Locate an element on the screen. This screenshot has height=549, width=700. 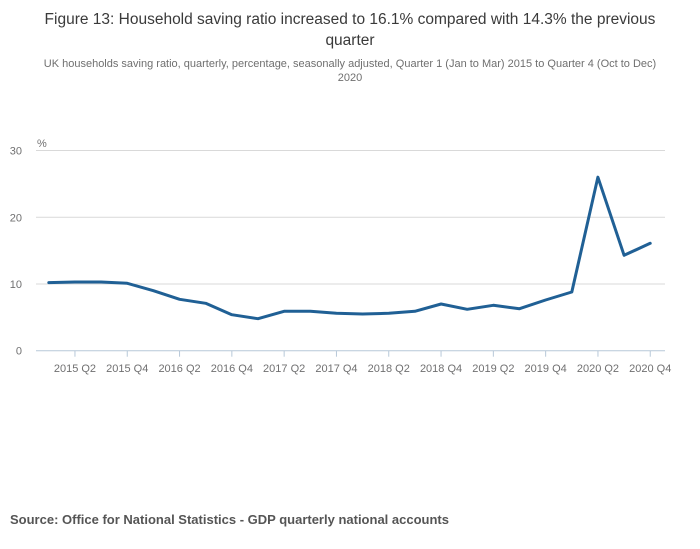
x-tick-label: 2018 Q4 is located at coordinates (441, 369).